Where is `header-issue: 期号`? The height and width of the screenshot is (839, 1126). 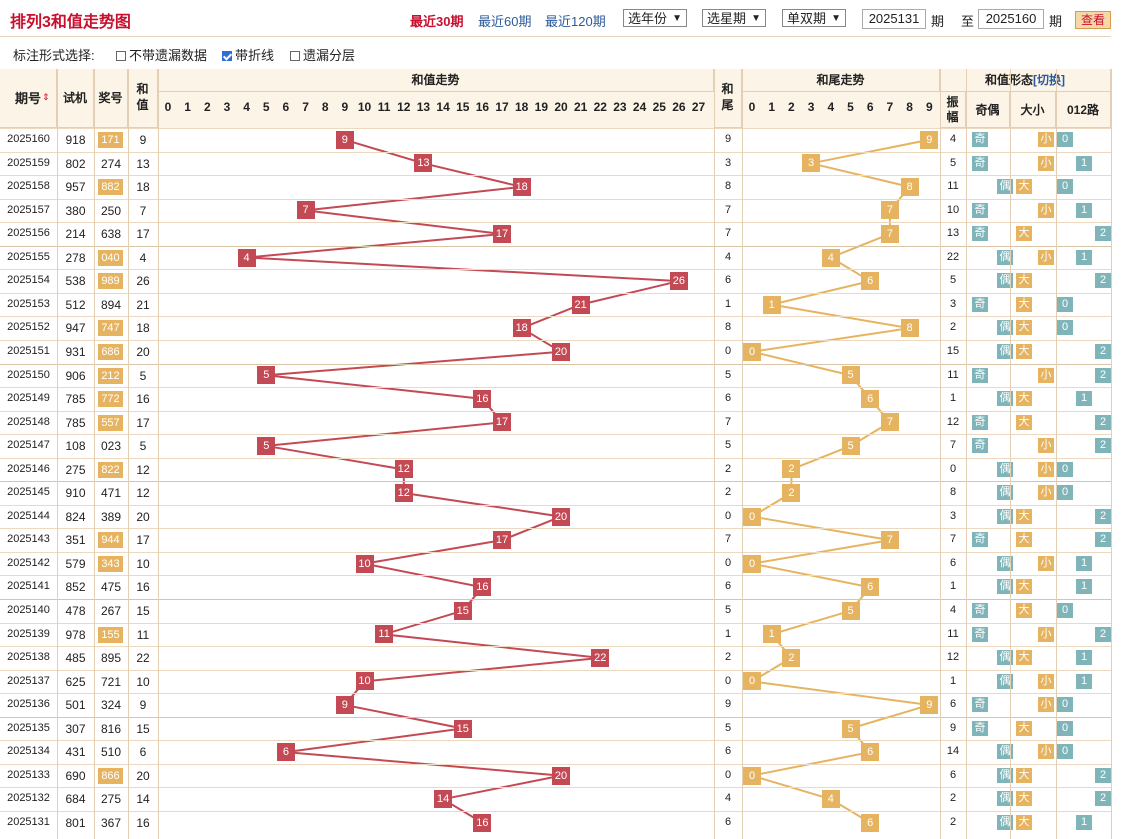
header-issue: 期号 is located at coordinates (28, 98).